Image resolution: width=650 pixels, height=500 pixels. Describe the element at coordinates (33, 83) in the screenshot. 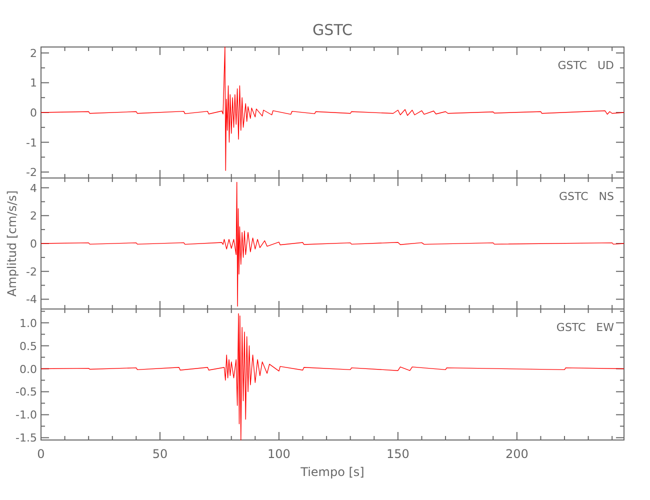

I see `y-tick-label: 1` at that location.